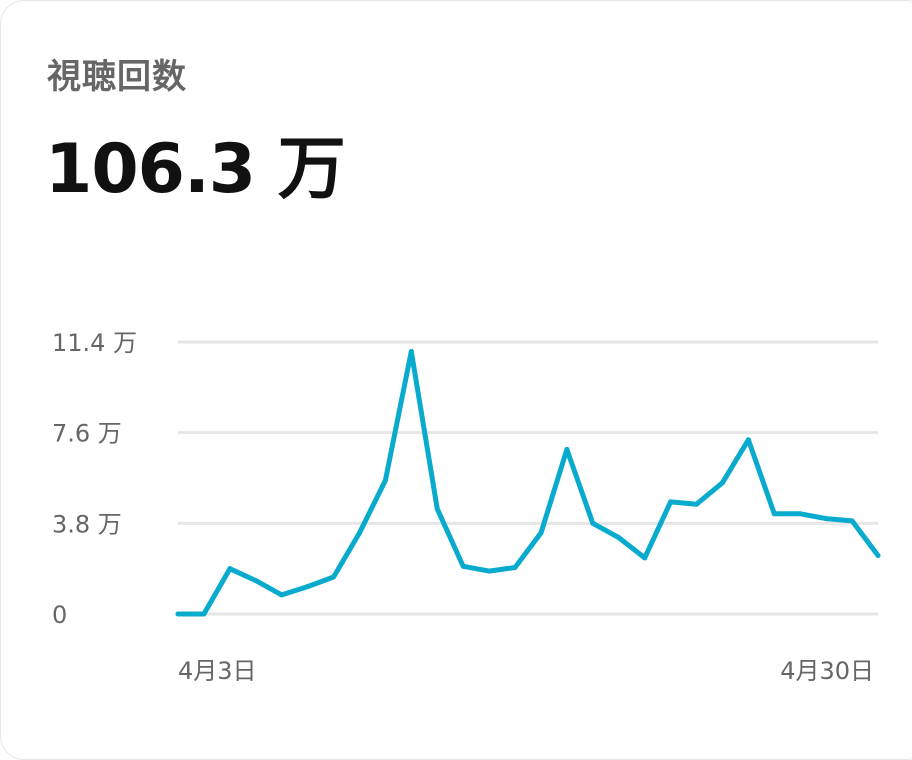 The width and height of the screenshot is (912, 760). I want to click on metric-total: 106.3 万, so click(195, 169).